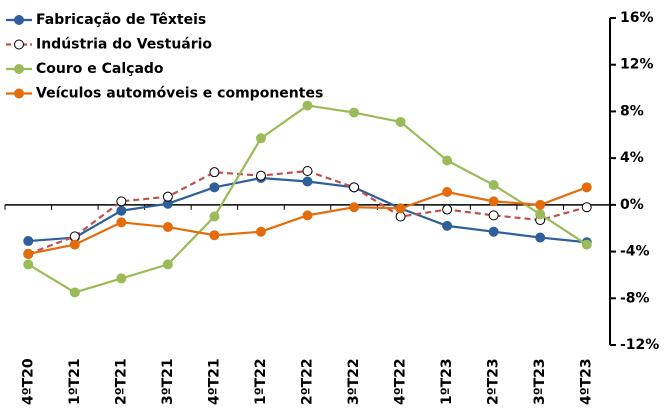  What do you see at coordinates (179, 94) in the screenshot?
I see `legend-label: Veículos automóveis e componentes` at bounding box center [179, 94].